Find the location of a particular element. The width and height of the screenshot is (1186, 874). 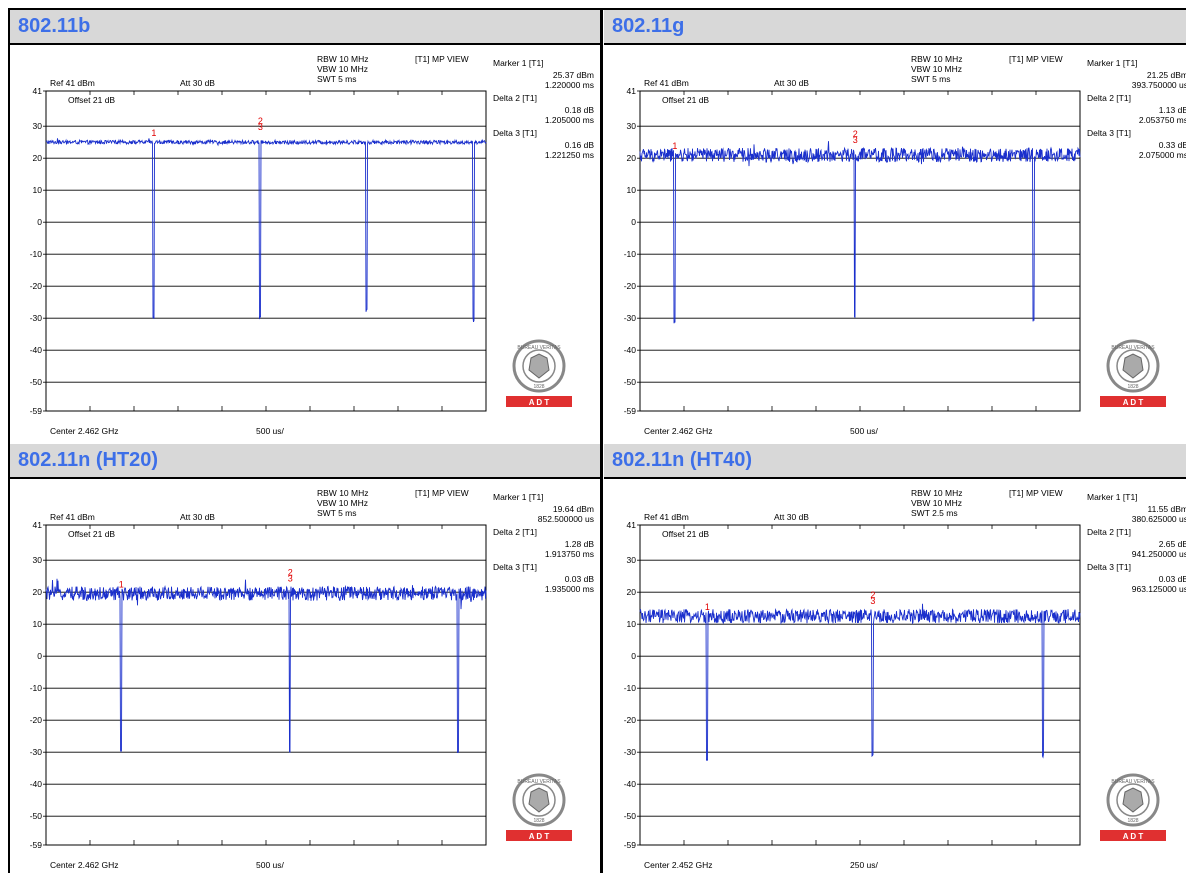

delta3-position: 2.075000 ms is located at coordinates (1162, 155).